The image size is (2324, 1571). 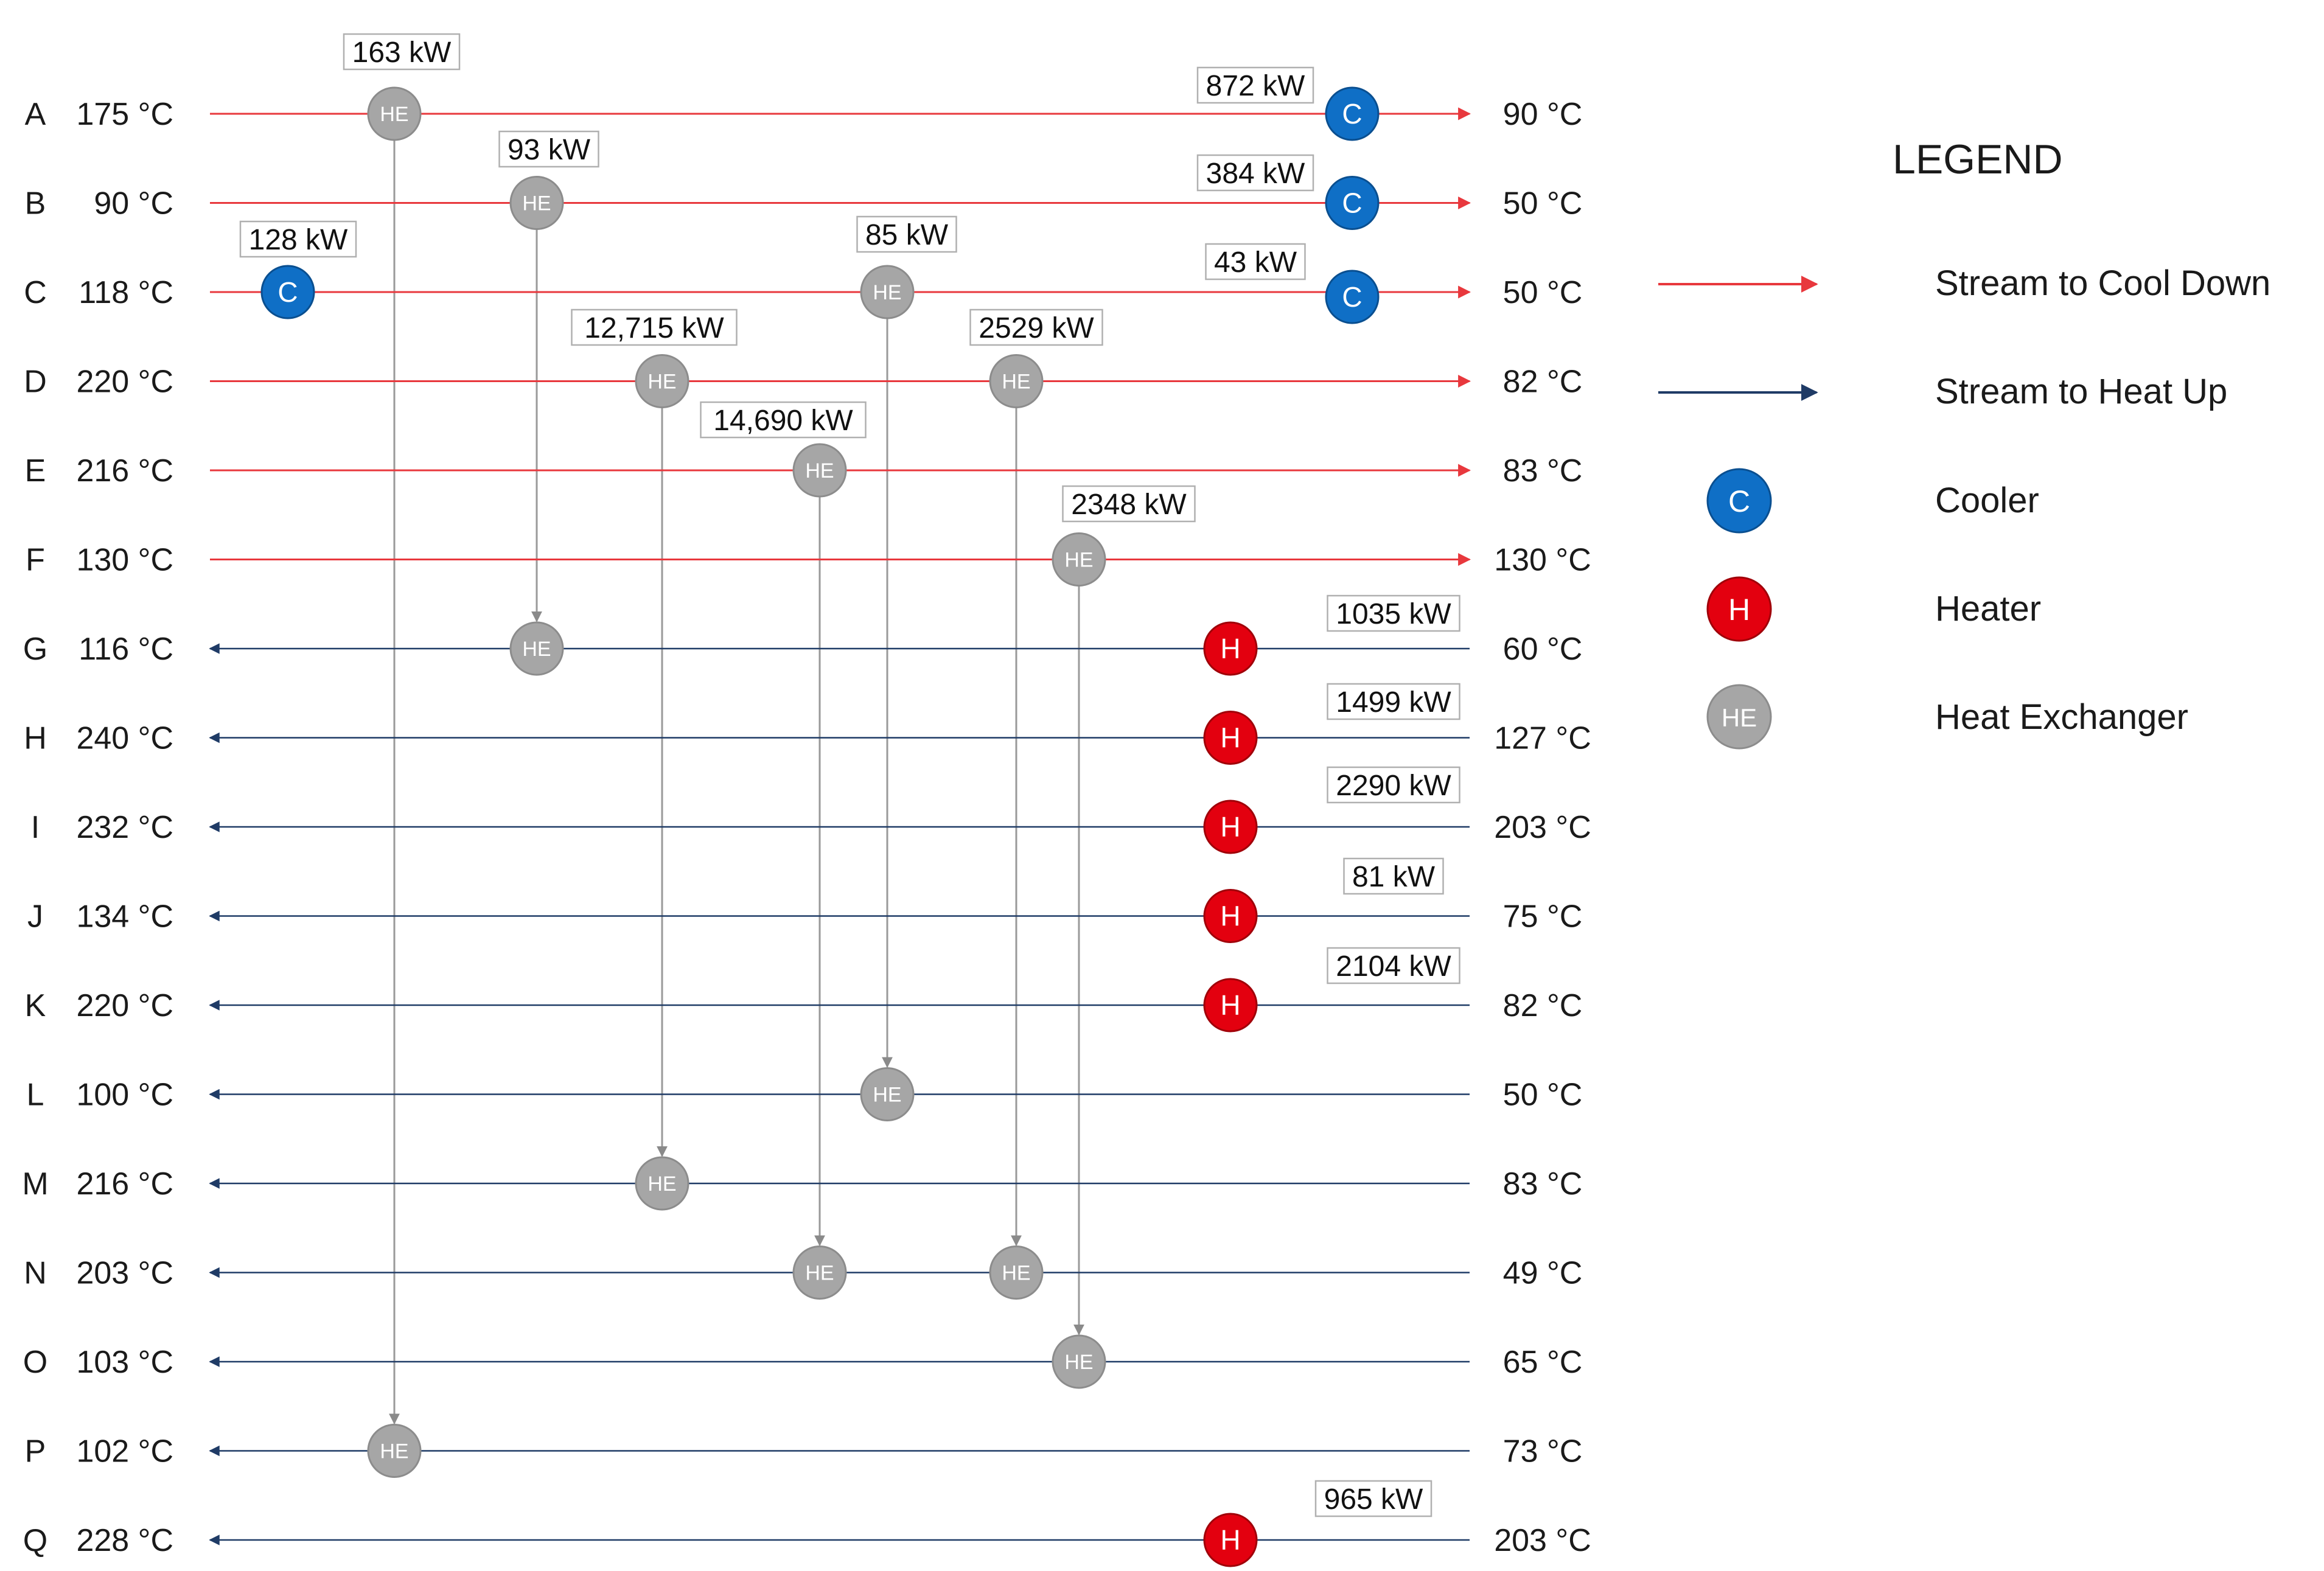 I want to click on duty-label: 872 kW, so click(x=1255, y=86).